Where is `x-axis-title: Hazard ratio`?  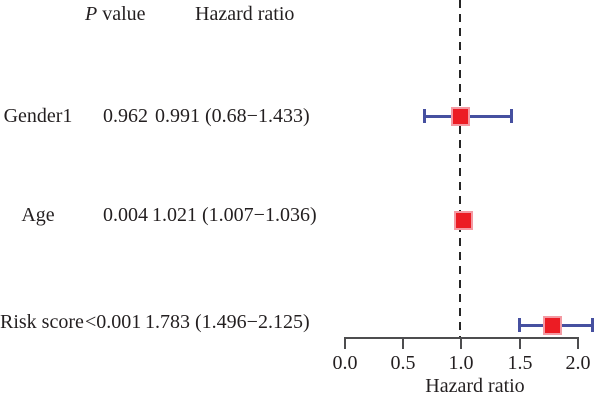
x-axis-title: Hazard ratio is located at coordinates (475, 386).